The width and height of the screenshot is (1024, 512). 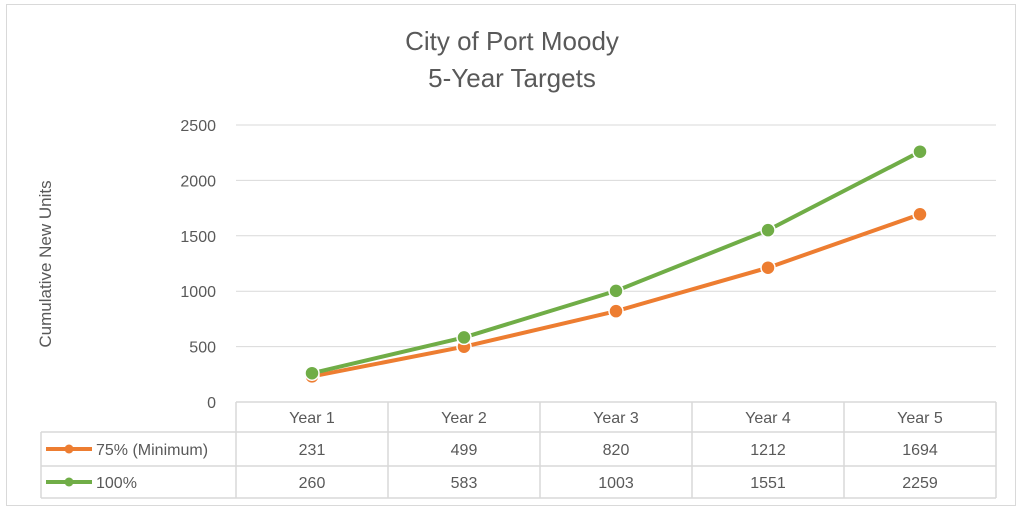 I want to click on x-category-label: Year 3, so click(x=616, y=418).